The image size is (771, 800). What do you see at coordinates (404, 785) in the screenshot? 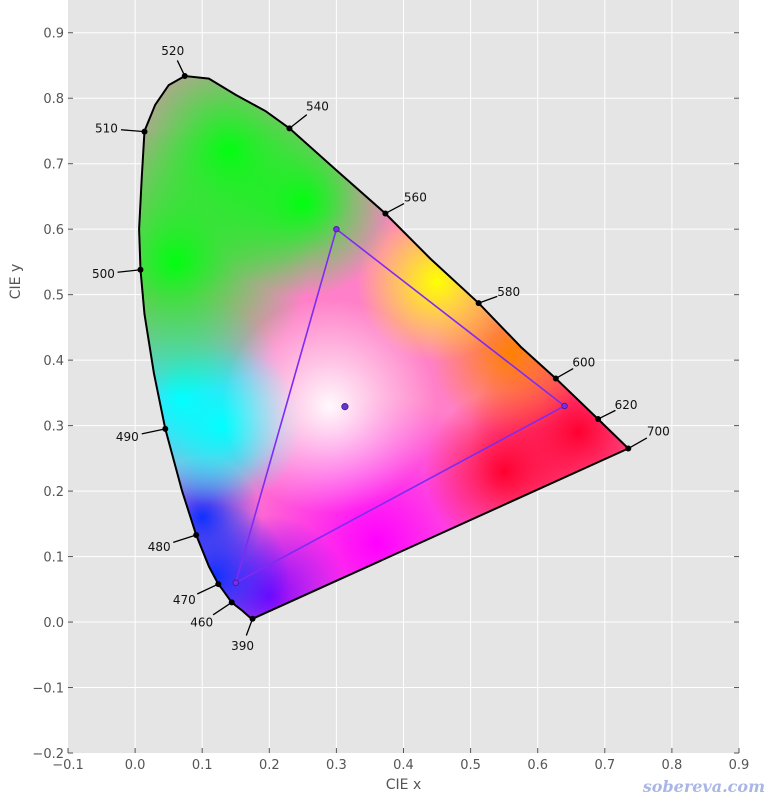
I see `x-axis-label: CIE x` at bounding box center [404, 785].